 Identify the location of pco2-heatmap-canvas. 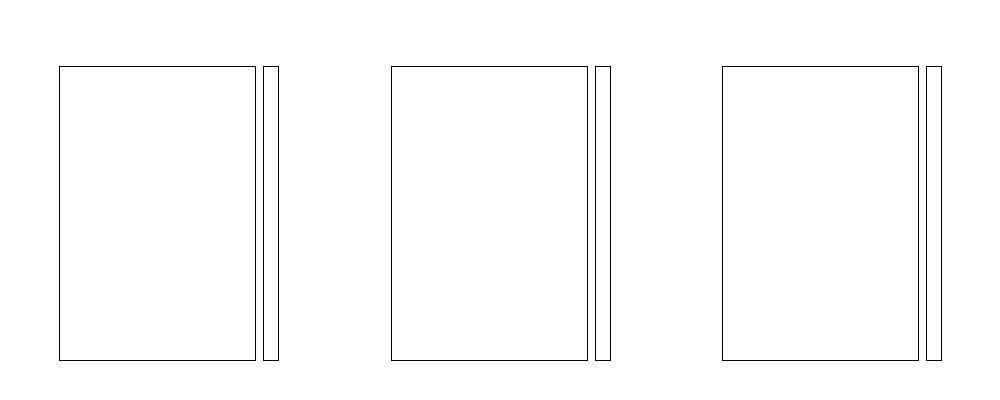
(489, 213).